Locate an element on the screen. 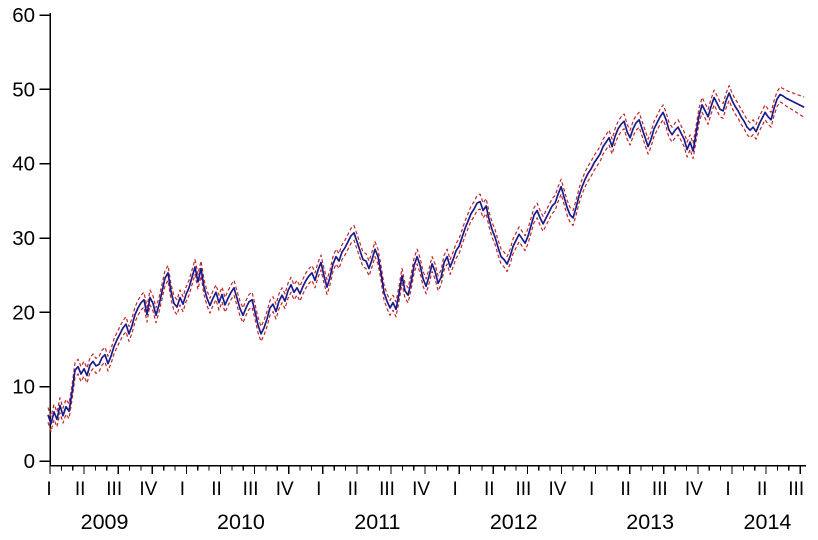 The image size is (818, 540). y-axis-label: 30 is located at coordinates (23, 238).